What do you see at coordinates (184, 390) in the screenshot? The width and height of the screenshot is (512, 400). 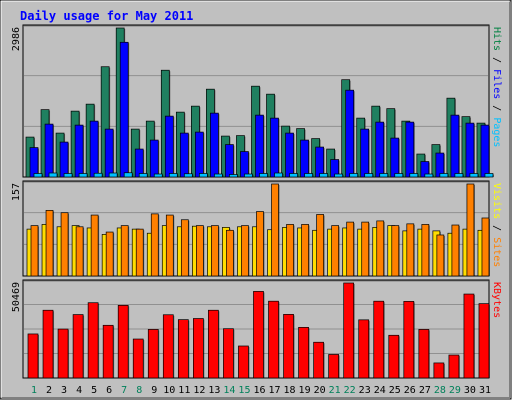 I see `day-label-11: 11` at bounding box center [184, 390].